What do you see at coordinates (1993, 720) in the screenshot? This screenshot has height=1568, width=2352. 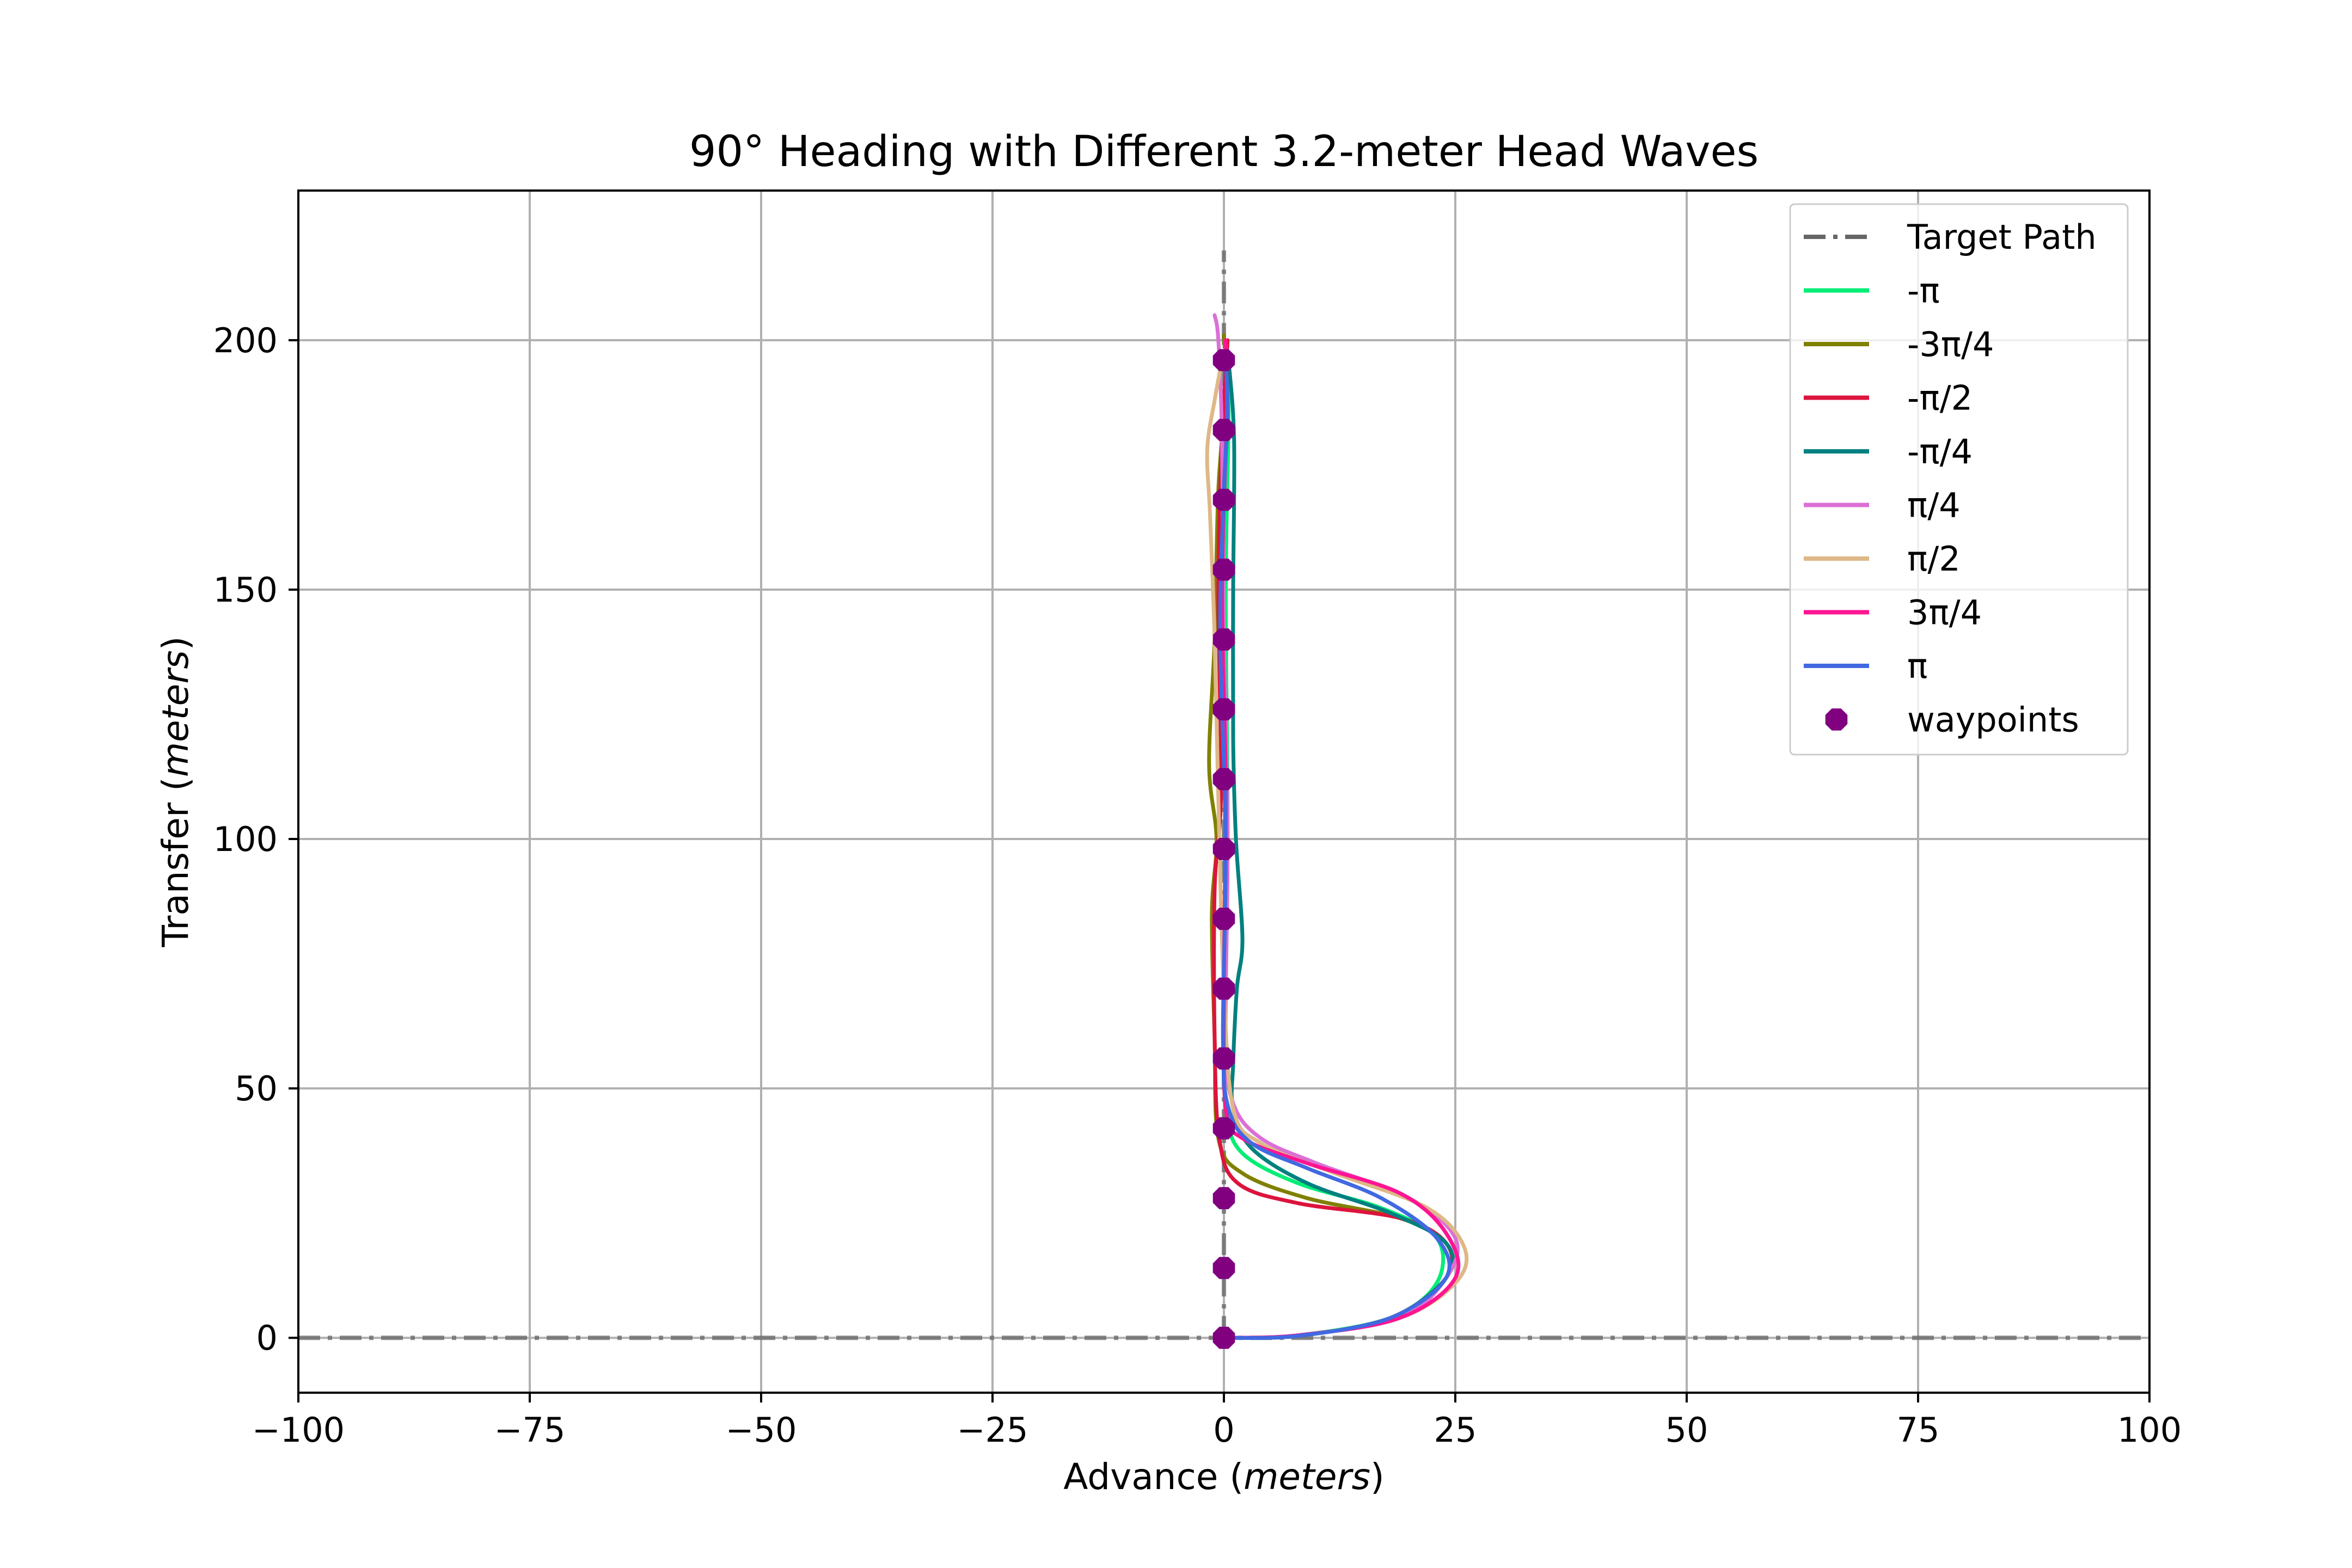 I see `legend-entry-label: waypoints` at bounding box center [1993, 720].